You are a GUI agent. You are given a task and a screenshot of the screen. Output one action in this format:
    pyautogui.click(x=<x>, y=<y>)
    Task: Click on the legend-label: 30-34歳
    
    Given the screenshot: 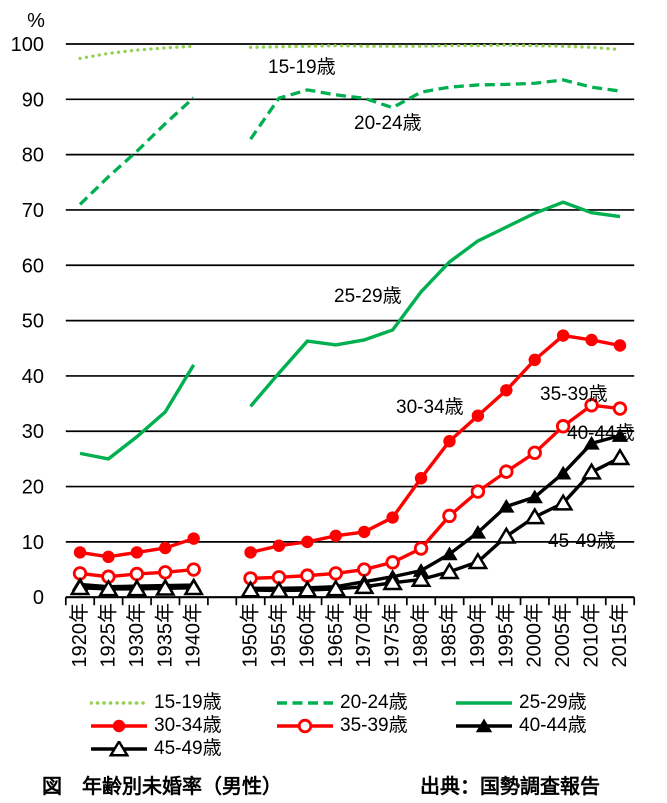 What is the action you would take?
    pyautogui.click(x=188, y=725)
    